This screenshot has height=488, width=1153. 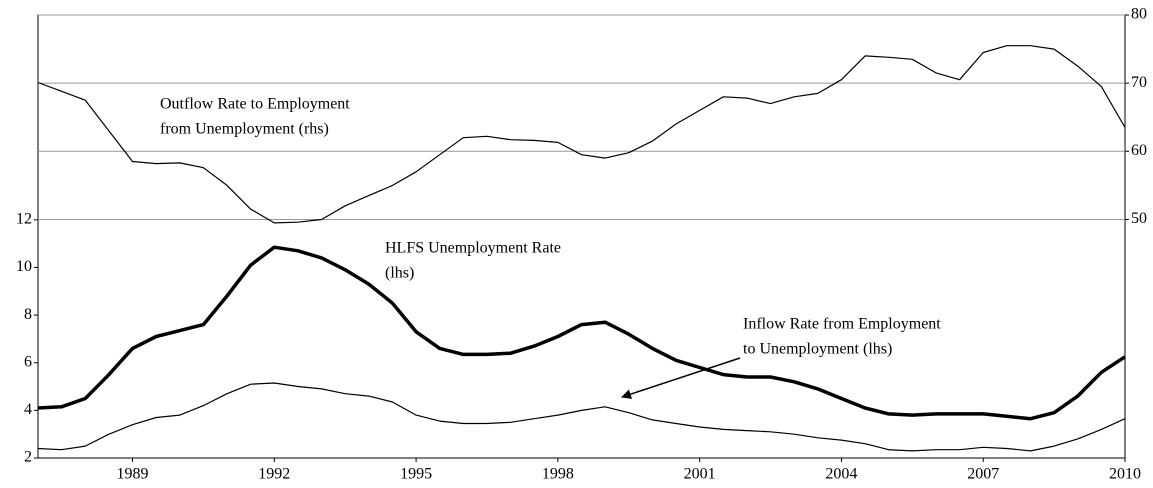 What do you see at coordinates (817, 349) in the screenshot?
I see `annotation: to Unemployment (lhs)` at bounding box center [817, 349].